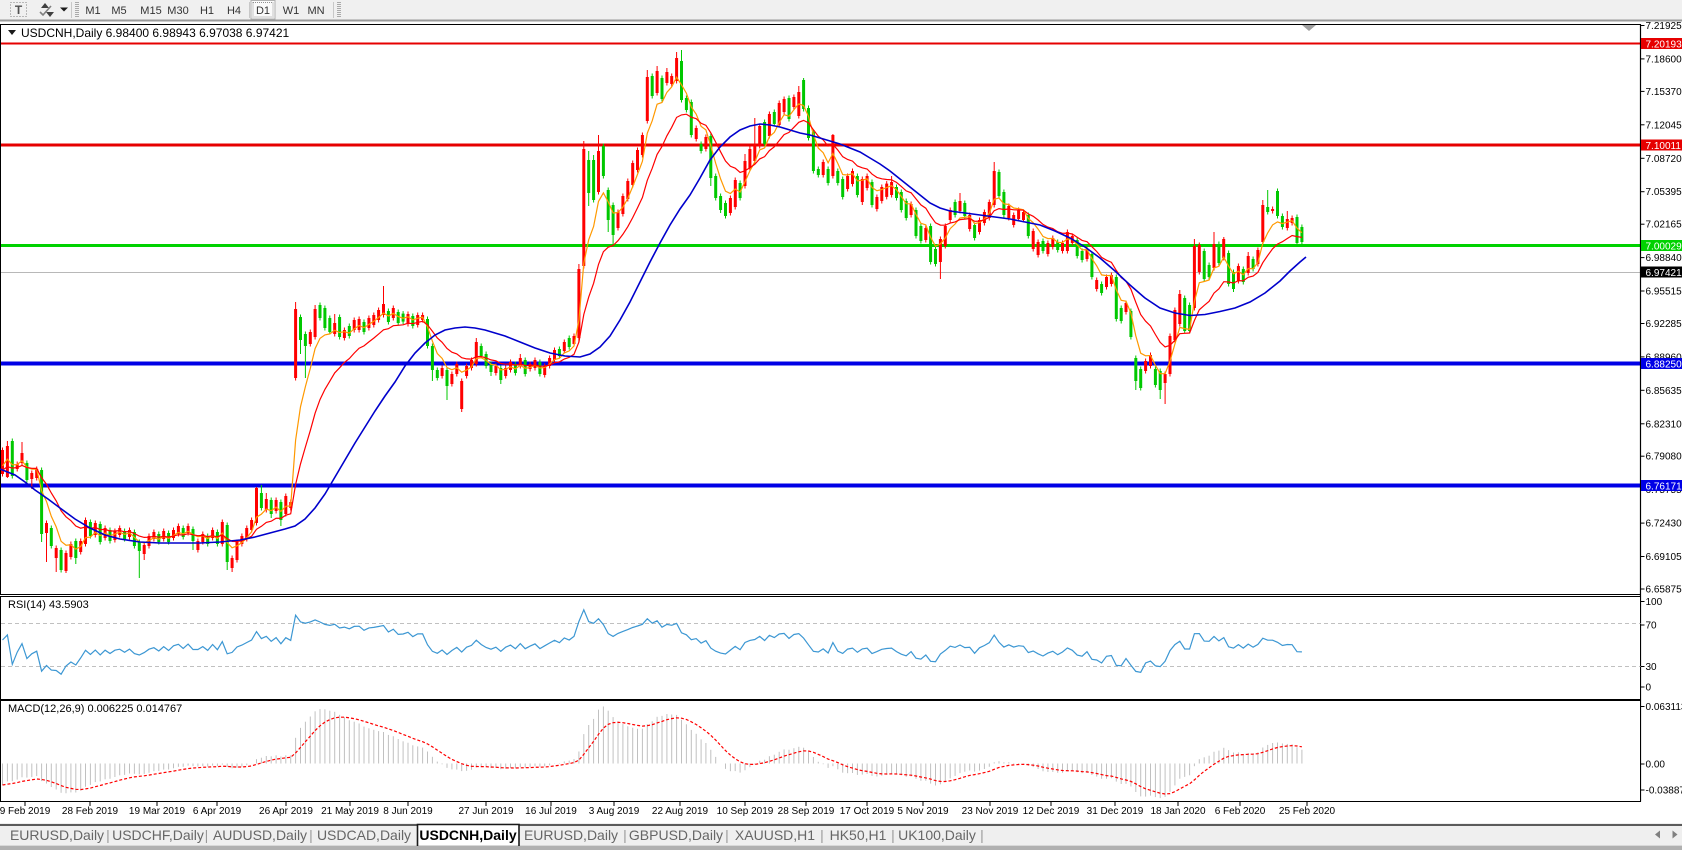  What do you see at coordinates (364, 835) in the screenshot?
I see `svg-text: USDCAD,Daily` at bounding box center [364, 835].